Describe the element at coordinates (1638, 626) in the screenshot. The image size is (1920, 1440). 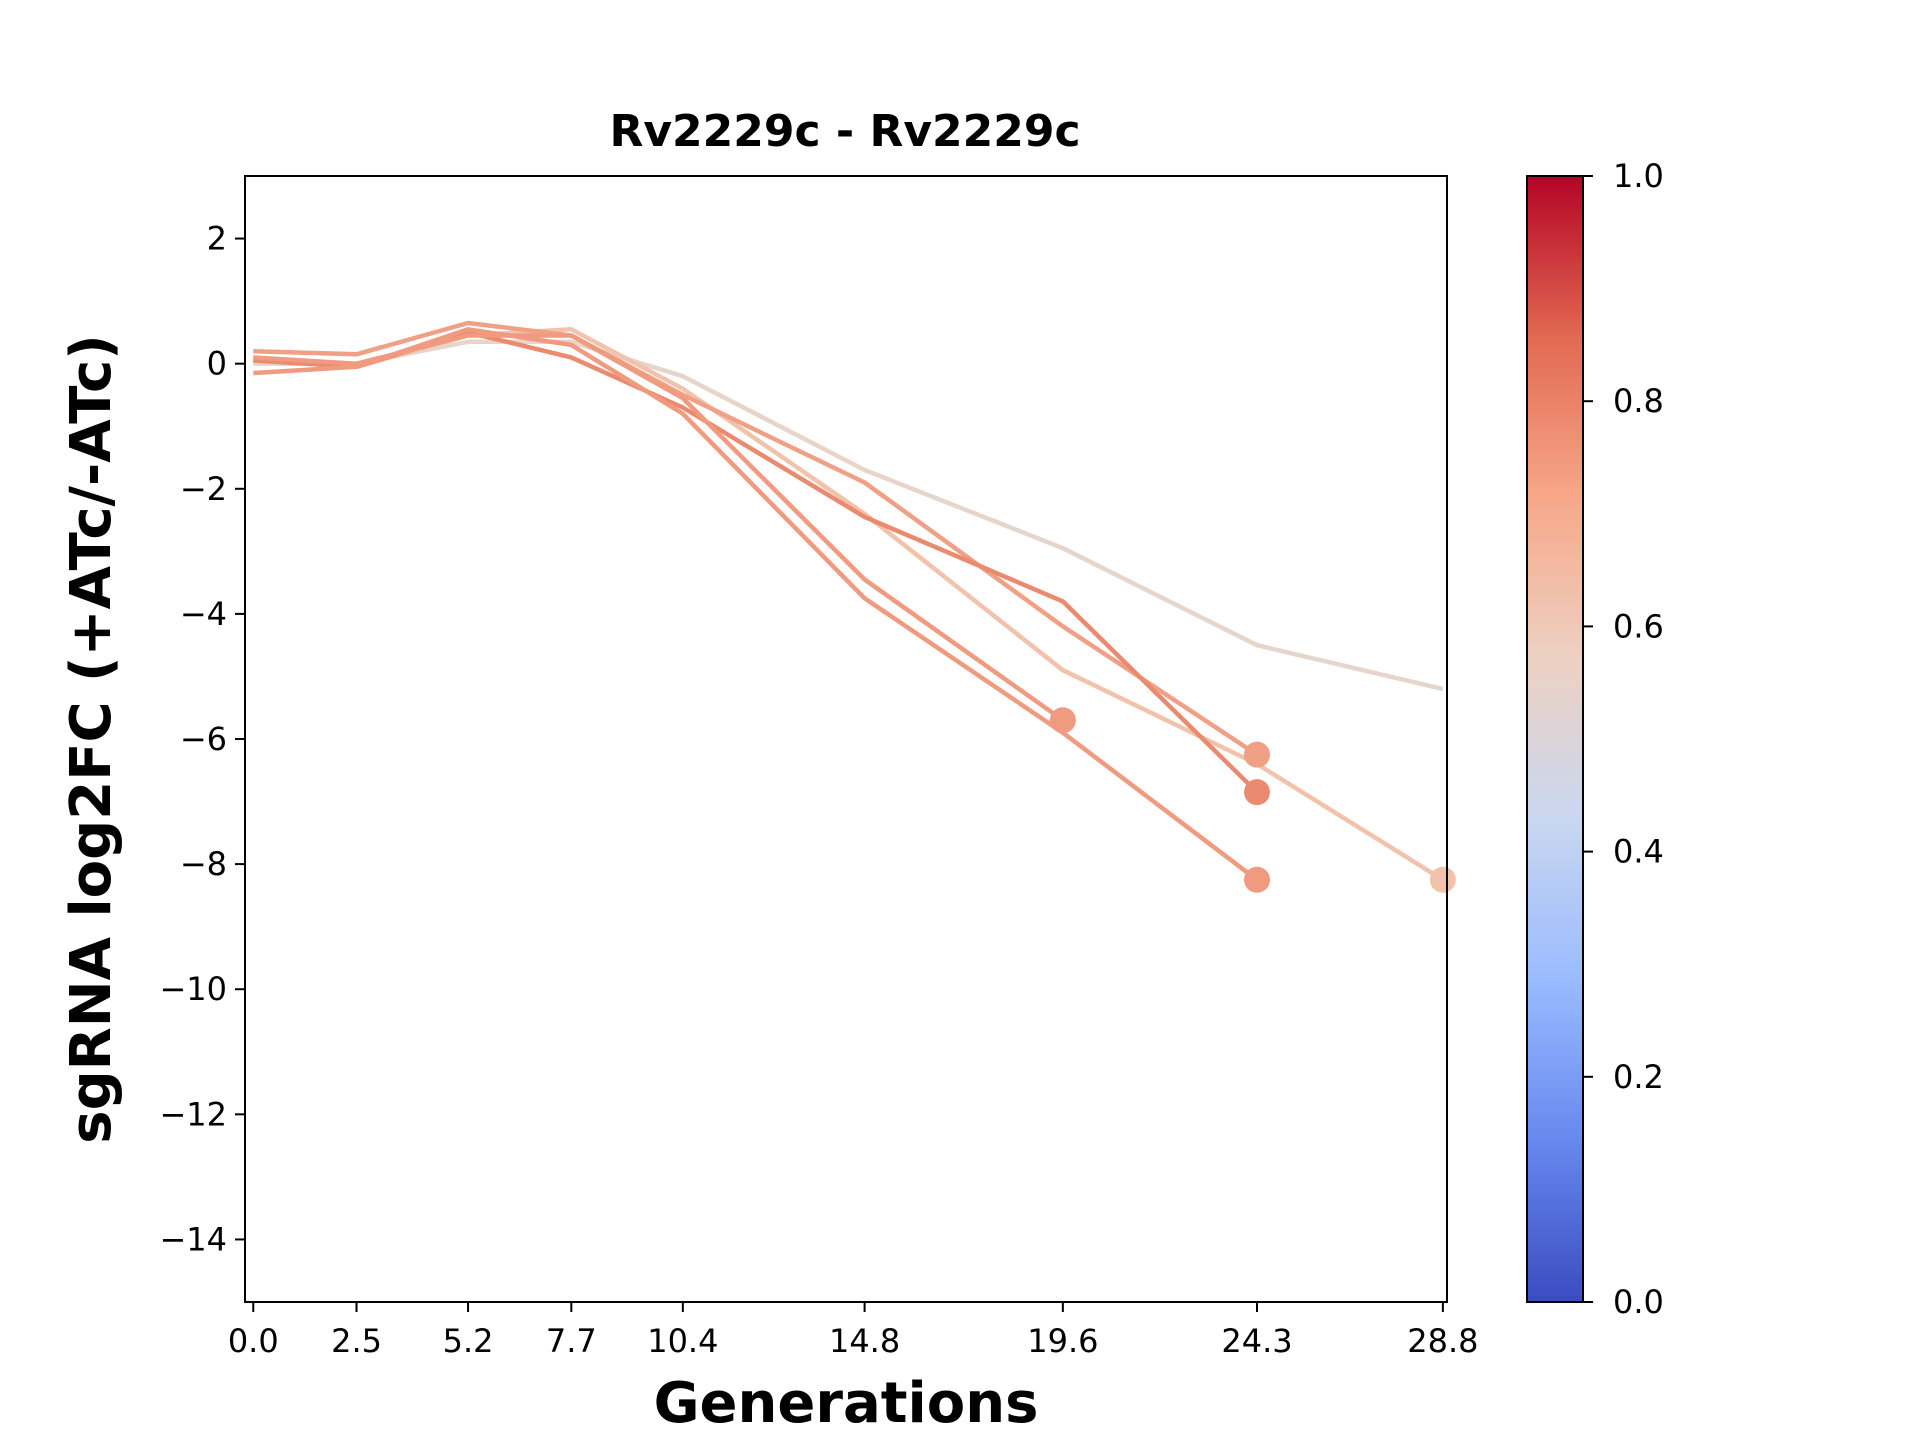
I see `colorbar-tick-label: 0.6` at that location.